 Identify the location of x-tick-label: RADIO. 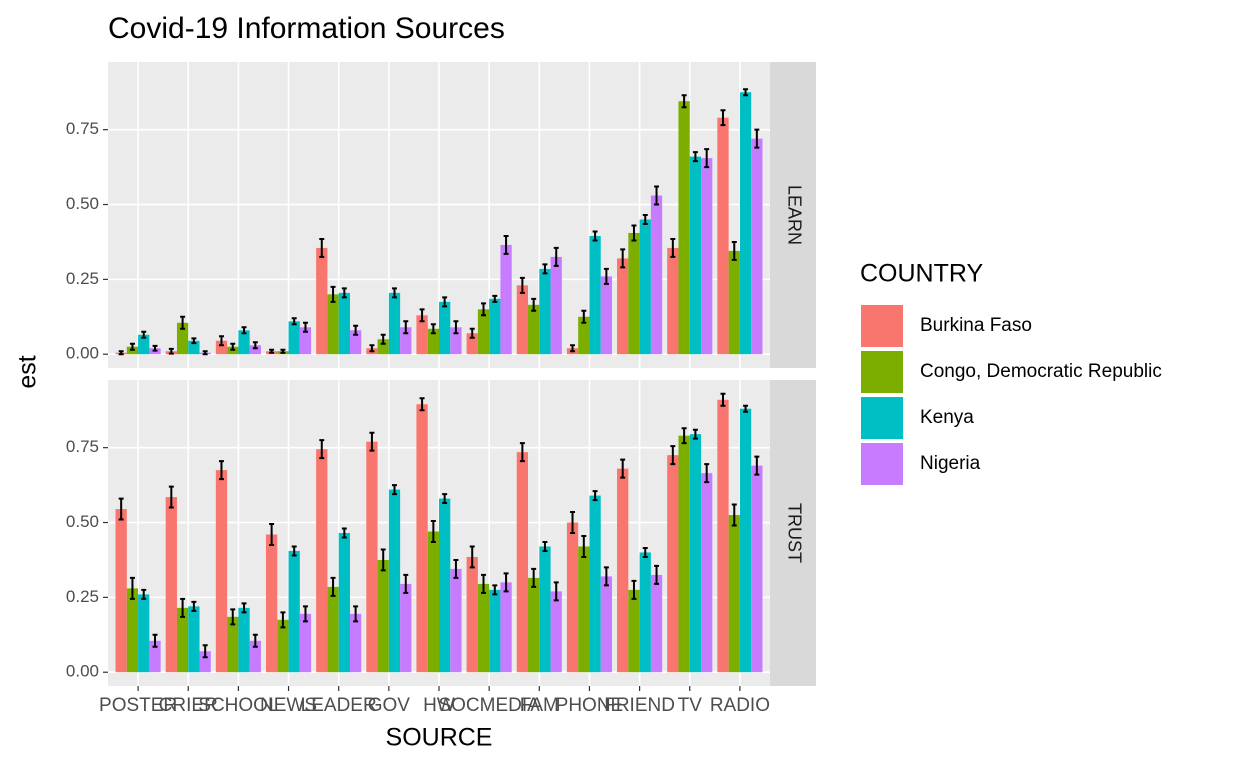
(740, 705).